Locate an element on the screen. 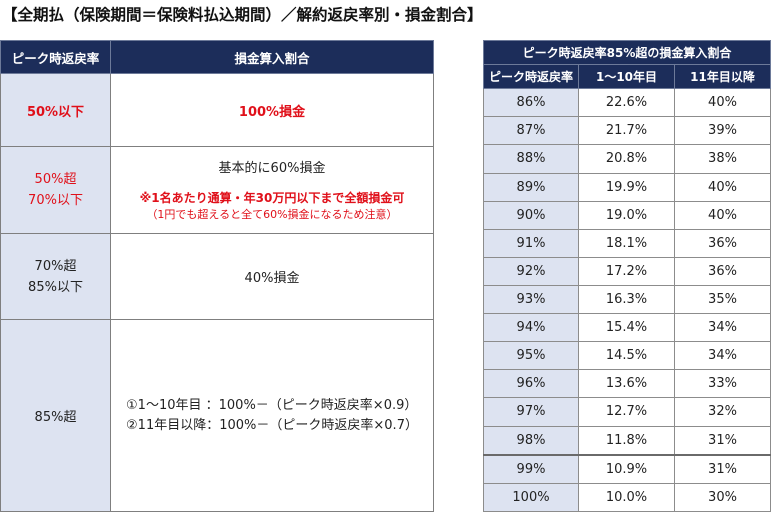 This screenshot has width=774, height=515. ratio-years-1-10-cell: 22.6% is located at coordinates (626, 103).